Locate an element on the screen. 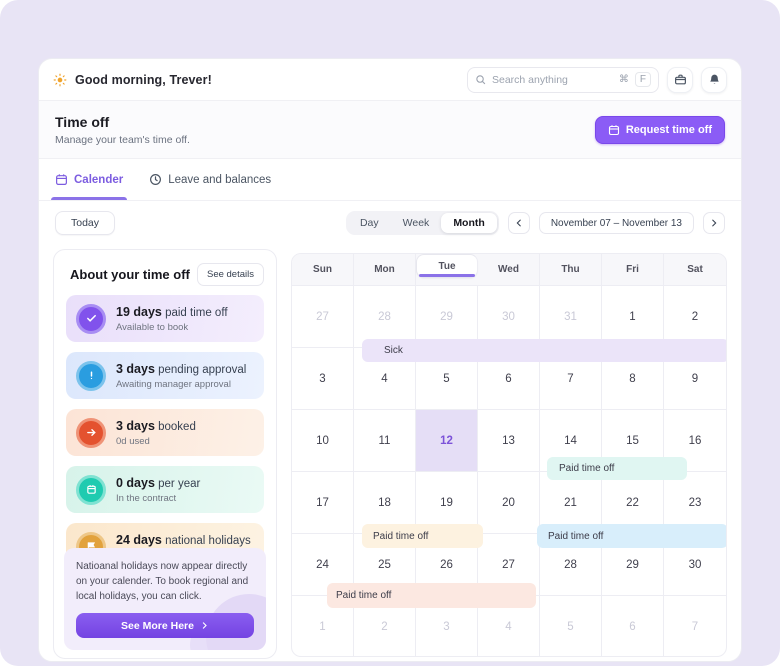  day-cell: 10 is located at coordinates (323, 441).